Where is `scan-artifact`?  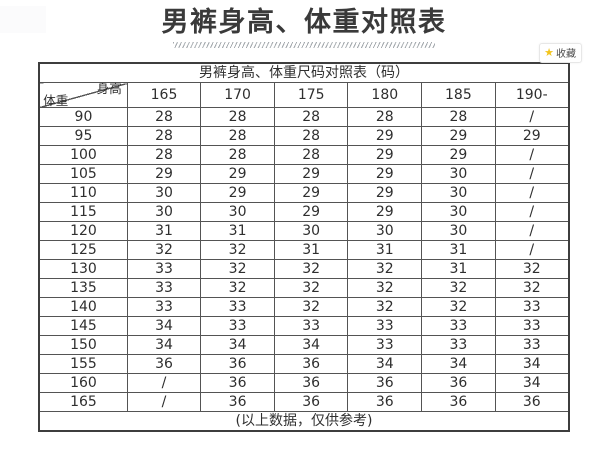
scan-artifact is located at coordinates (23, 19).